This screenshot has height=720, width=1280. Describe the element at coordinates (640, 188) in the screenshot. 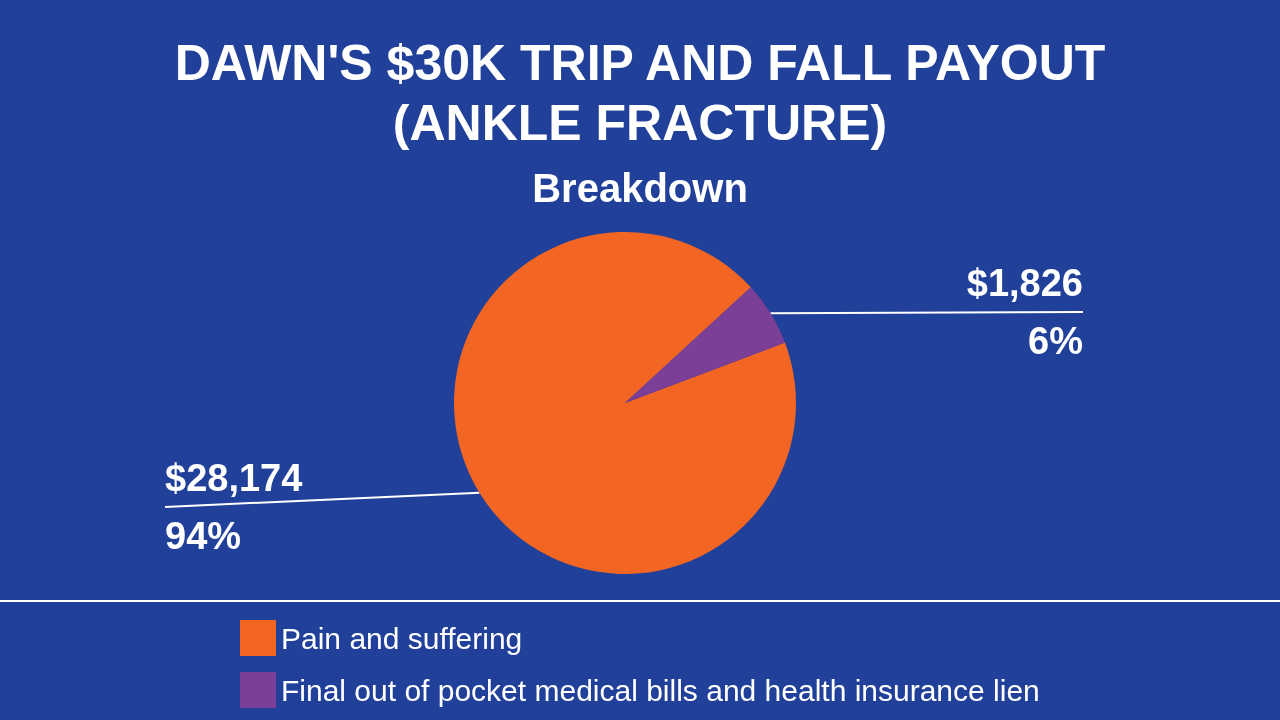

I see `chart-subtitle: Breakdown` at that location.